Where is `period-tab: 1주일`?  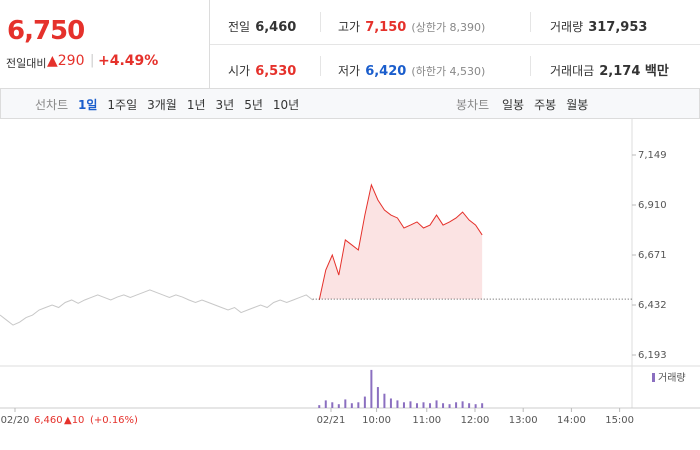
period-tab: 1주일 is located at coordinates (122, 105).